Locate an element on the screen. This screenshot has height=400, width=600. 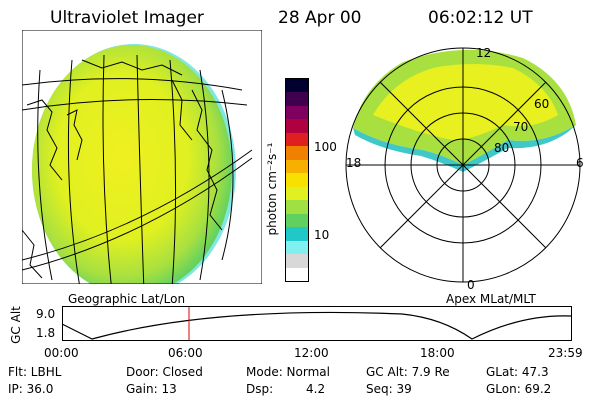
timeline-ytick-9: 9.0 is located at coordinates (46, 314).